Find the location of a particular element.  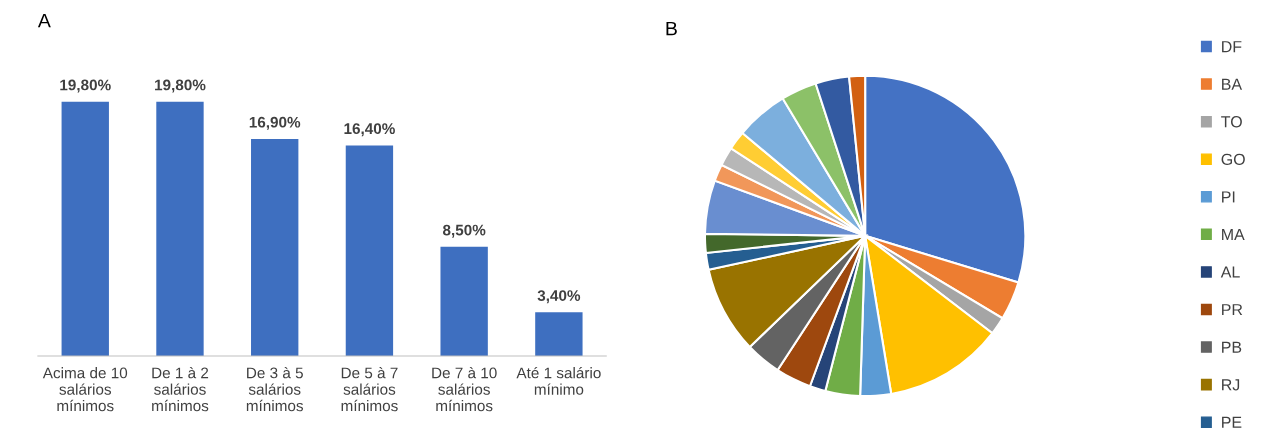

legend-label: PR is located at coordinates (1232, 310).